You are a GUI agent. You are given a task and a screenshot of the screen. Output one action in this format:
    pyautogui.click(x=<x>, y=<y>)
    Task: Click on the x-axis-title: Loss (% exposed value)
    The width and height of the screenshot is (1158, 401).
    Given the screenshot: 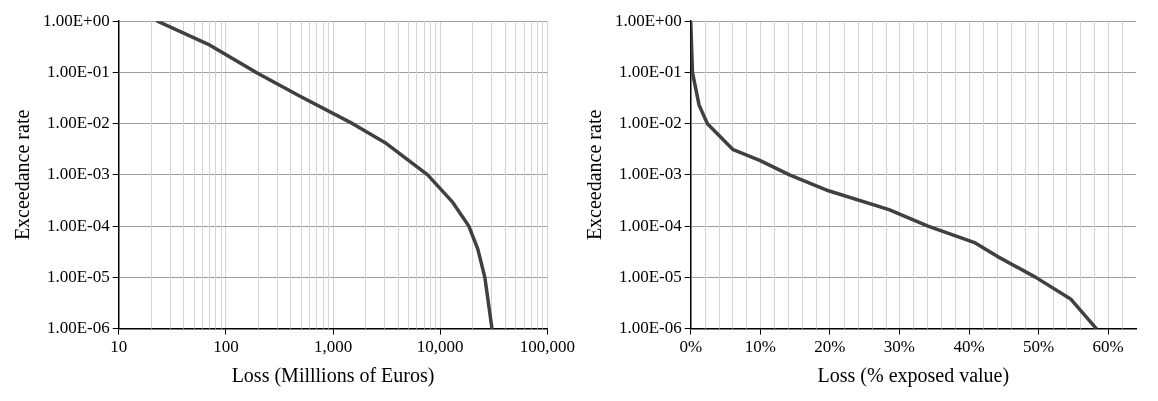 What is the action you would take?
    pyautogui.click(x=913, y=376)
    